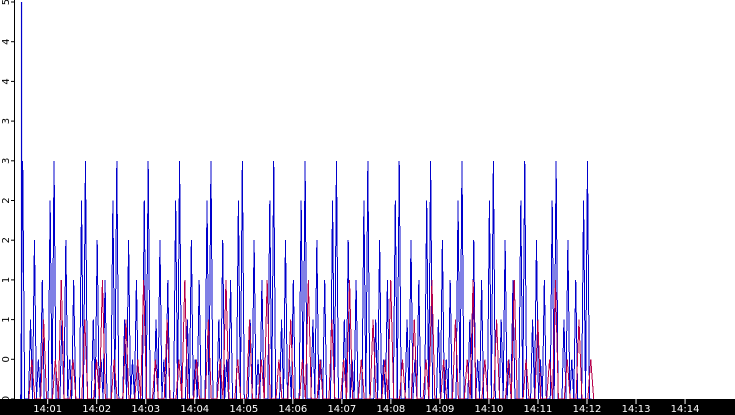  I want to click on x-axis-bar, so click(367, 407).